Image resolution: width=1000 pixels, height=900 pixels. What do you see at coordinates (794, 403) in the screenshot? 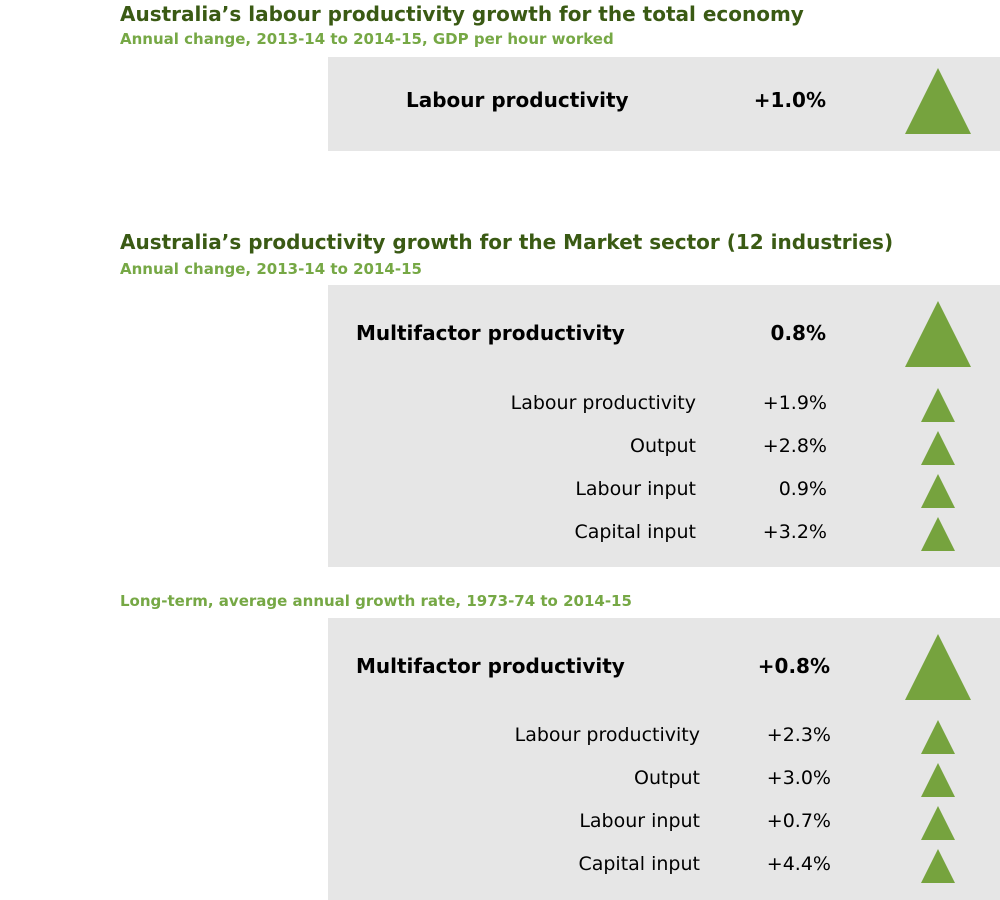
I see `row-value: +1.9%` at bounding box center [794, 403].